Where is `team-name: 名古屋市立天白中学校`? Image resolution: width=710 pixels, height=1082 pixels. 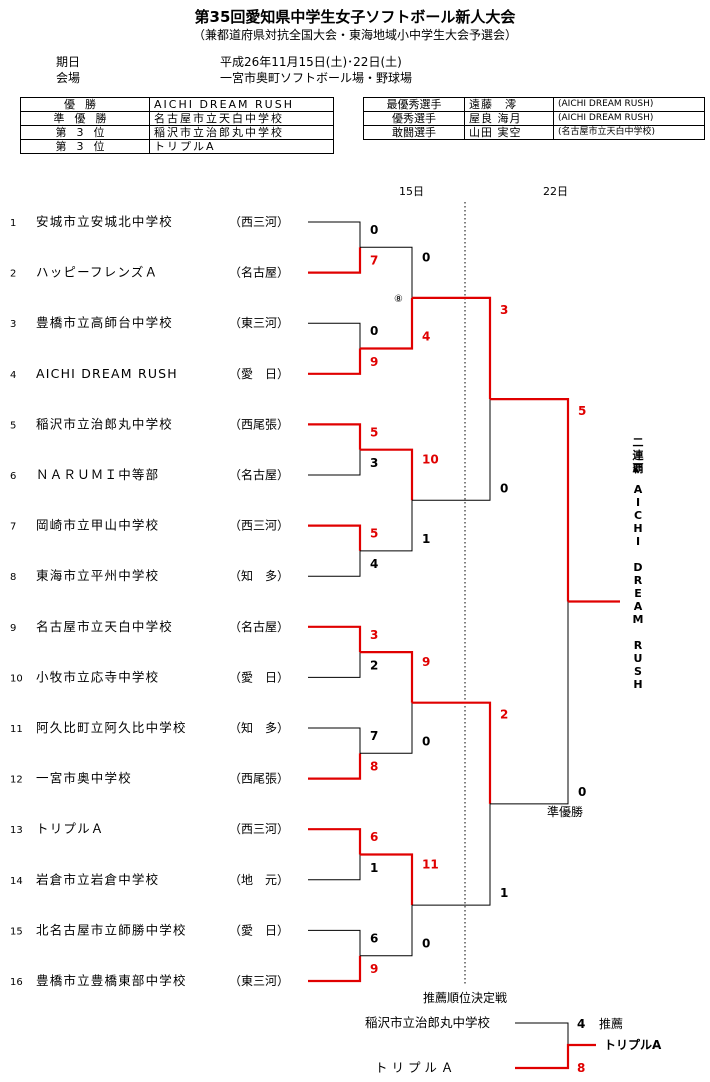 team-name: 名古屋市立天白中学校 is located at coordinates (104, 626).